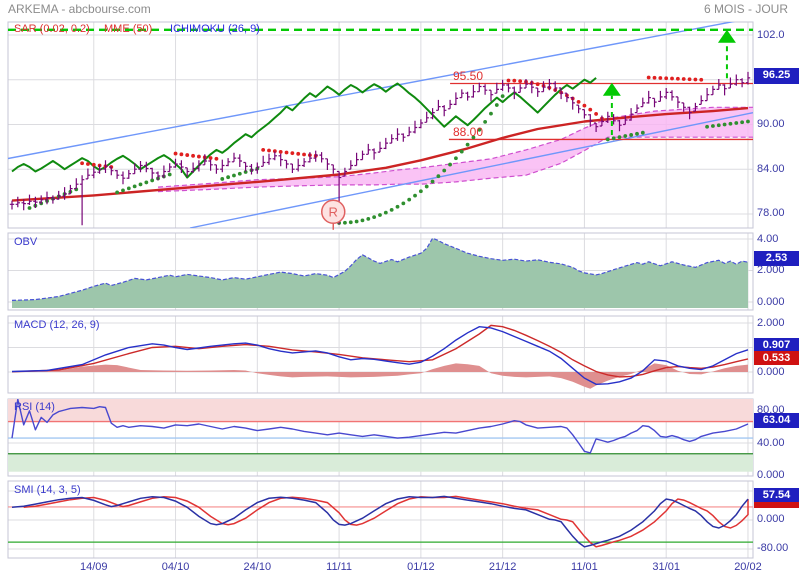 Image resolution: width=800 pixels, height=580 pixels. What do you see at coordinates (768, 239) in the screenshot?
I see `axis-obv-4: 4.00` at bounding box center [768, 239].